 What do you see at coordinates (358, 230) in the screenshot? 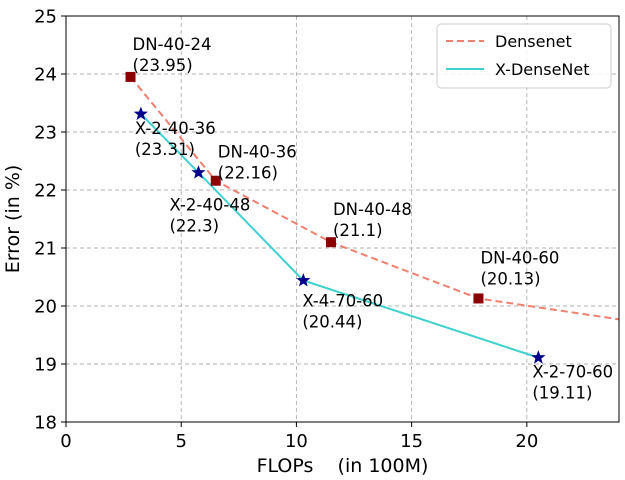
I see `point-value-label: (21.1)` at bounding box center [358, 230].